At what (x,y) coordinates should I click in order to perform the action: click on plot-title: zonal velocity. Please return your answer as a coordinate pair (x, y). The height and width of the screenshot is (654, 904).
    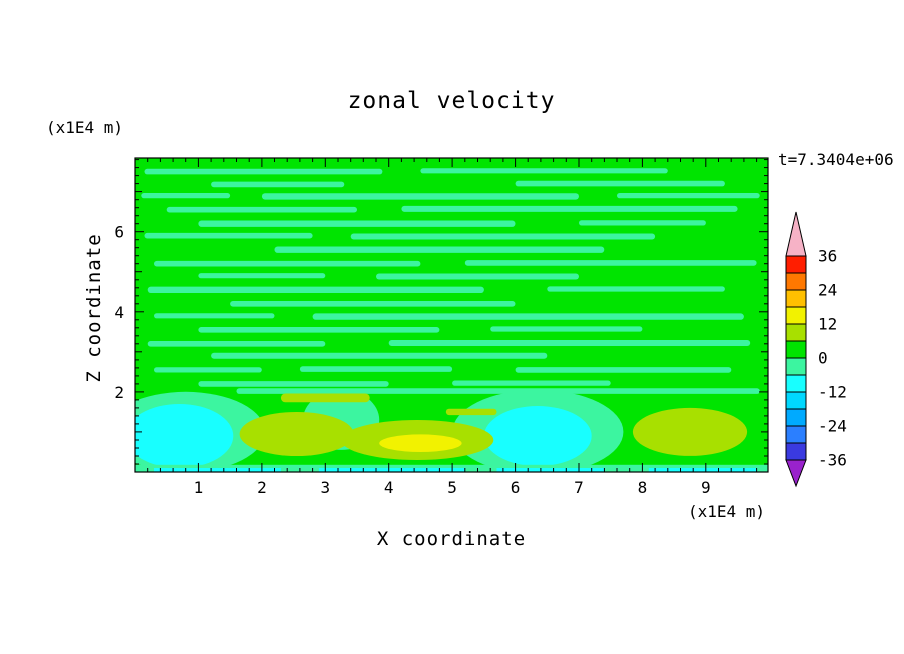
    Looking at the image, I should click on (451, 101).